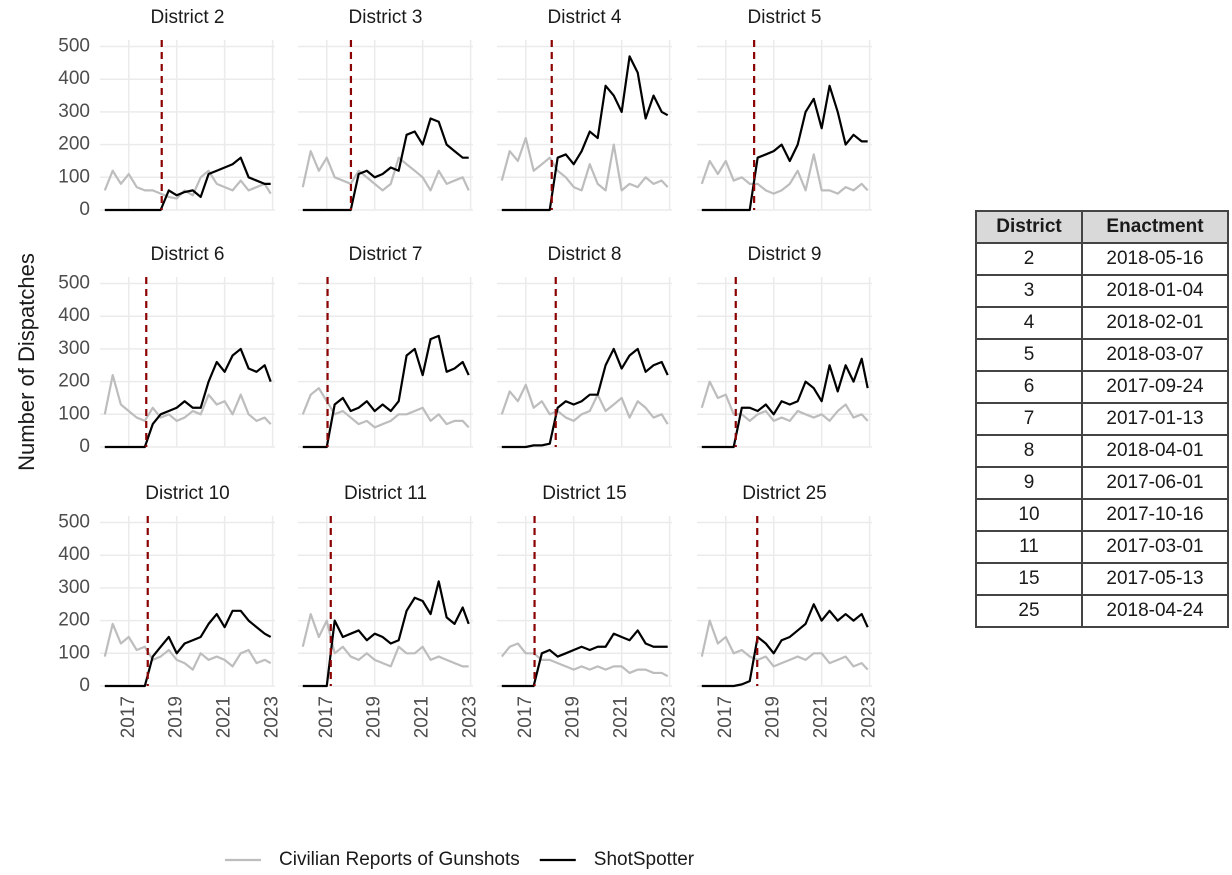  Describe the element at coordinates (1029, 387) in the screenshot. I see `table-cell: 6` at that location.